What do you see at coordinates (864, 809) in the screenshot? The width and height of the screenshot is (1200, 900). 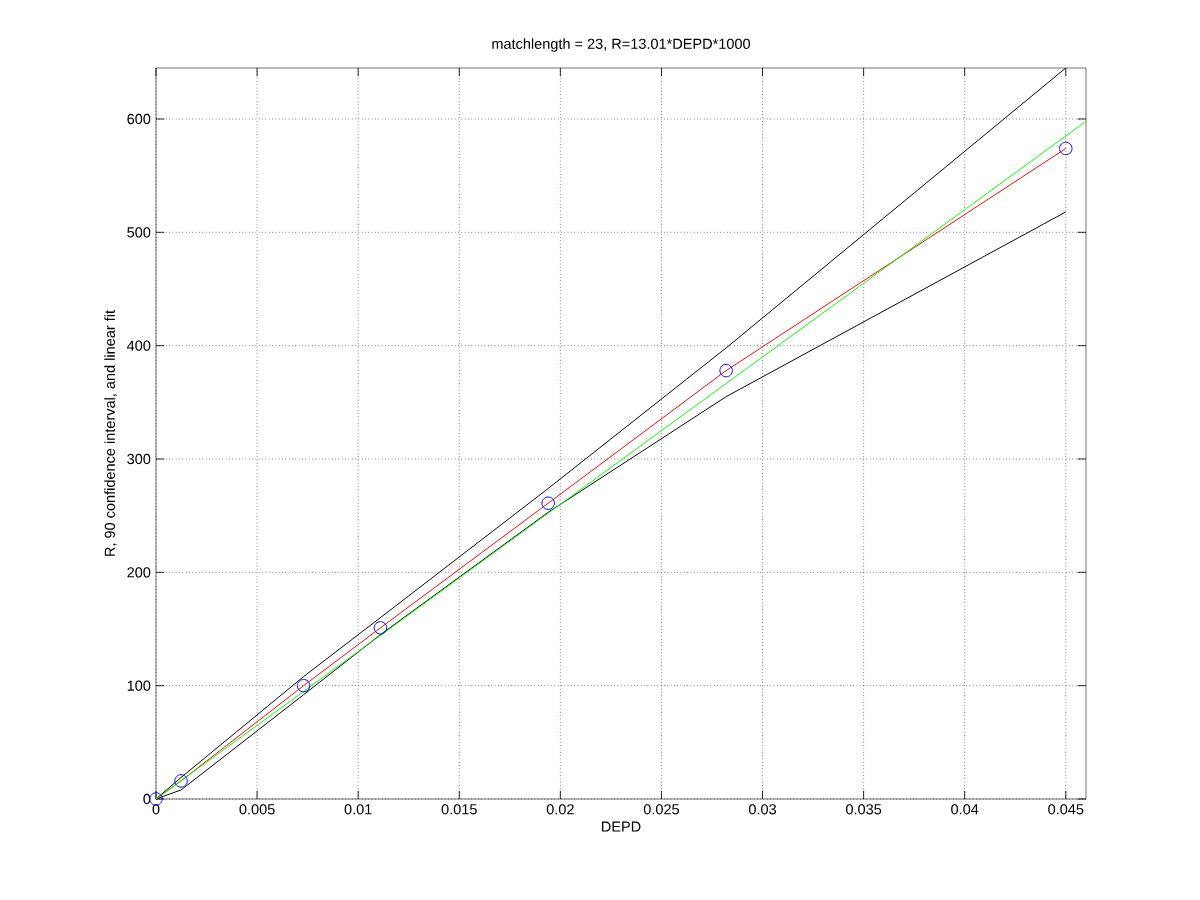 I see `x-tick-label: 0.035` at bounding box center [864, 809].